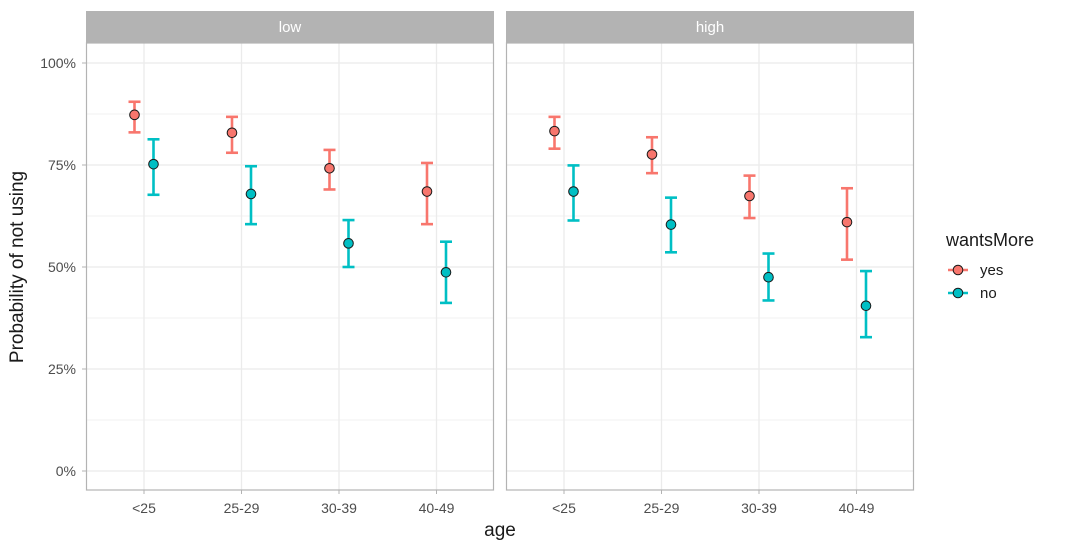 The height and width of the screenshot is (556, 1075). I want to click on legend-label-yes: yes, so click(991, 270).